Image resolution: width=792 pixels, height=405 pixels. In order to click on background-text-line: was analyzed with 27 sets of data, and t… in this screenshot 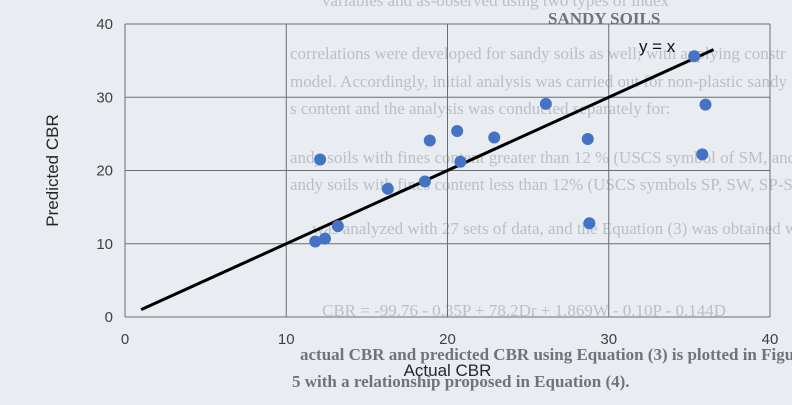, I will do `click(552, 228)`.